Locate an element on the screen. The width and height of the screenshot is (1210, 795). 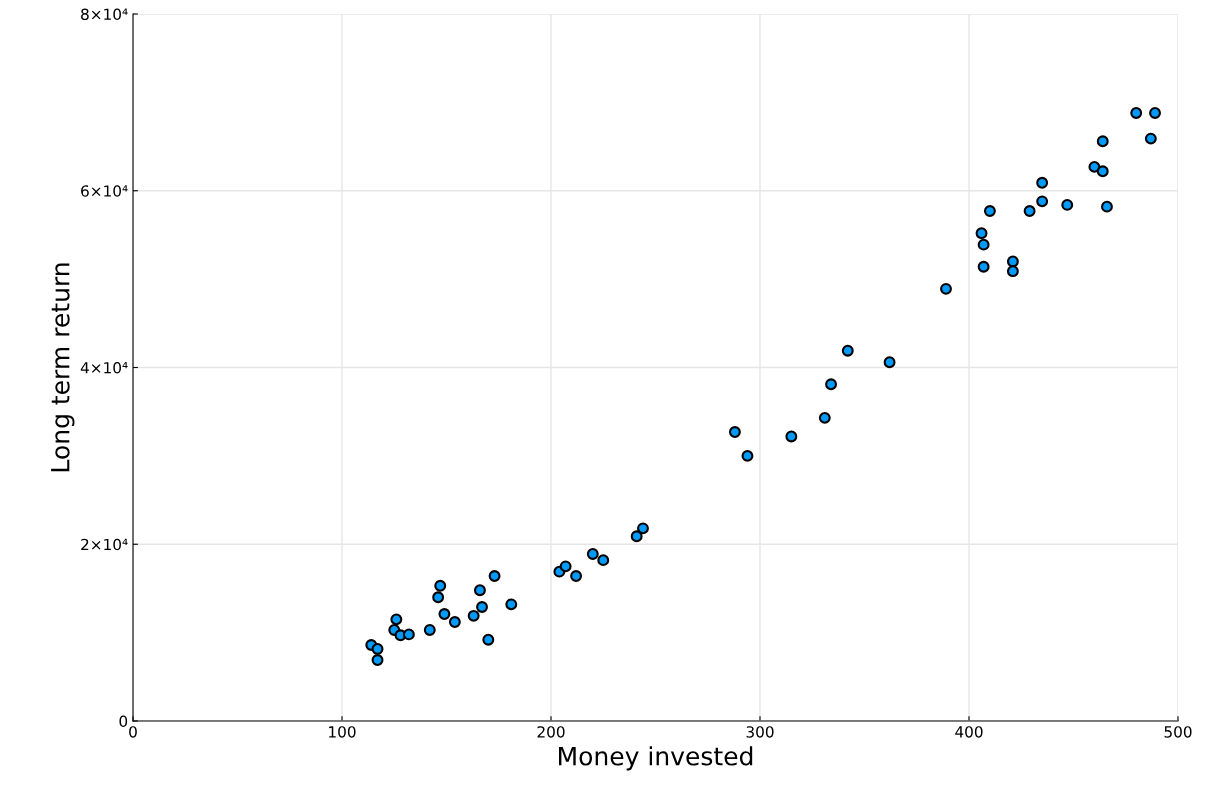
x-axis-title: Money invested is located at coordinates (656, 758).